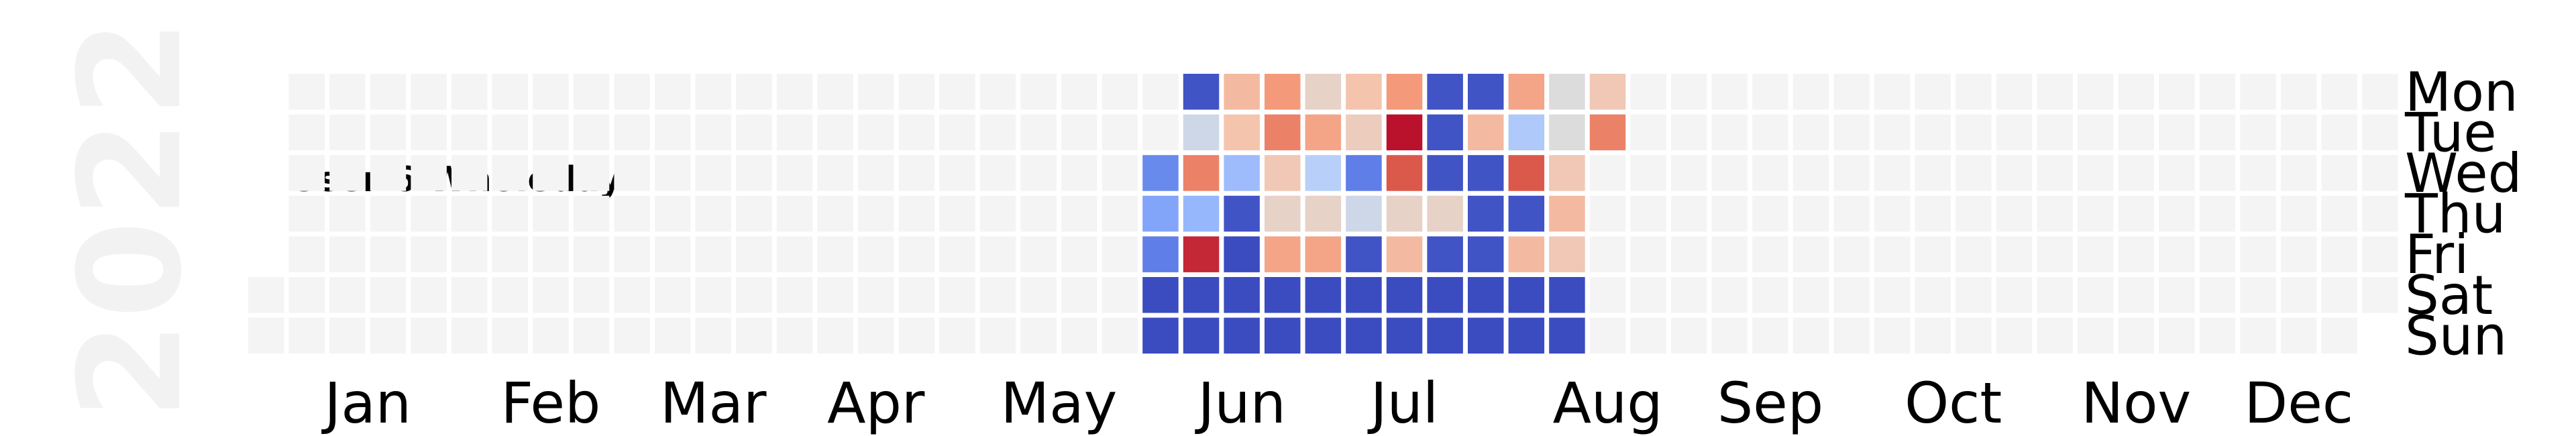  I want to click on month-label-feb: Feb, so click(551, 403).